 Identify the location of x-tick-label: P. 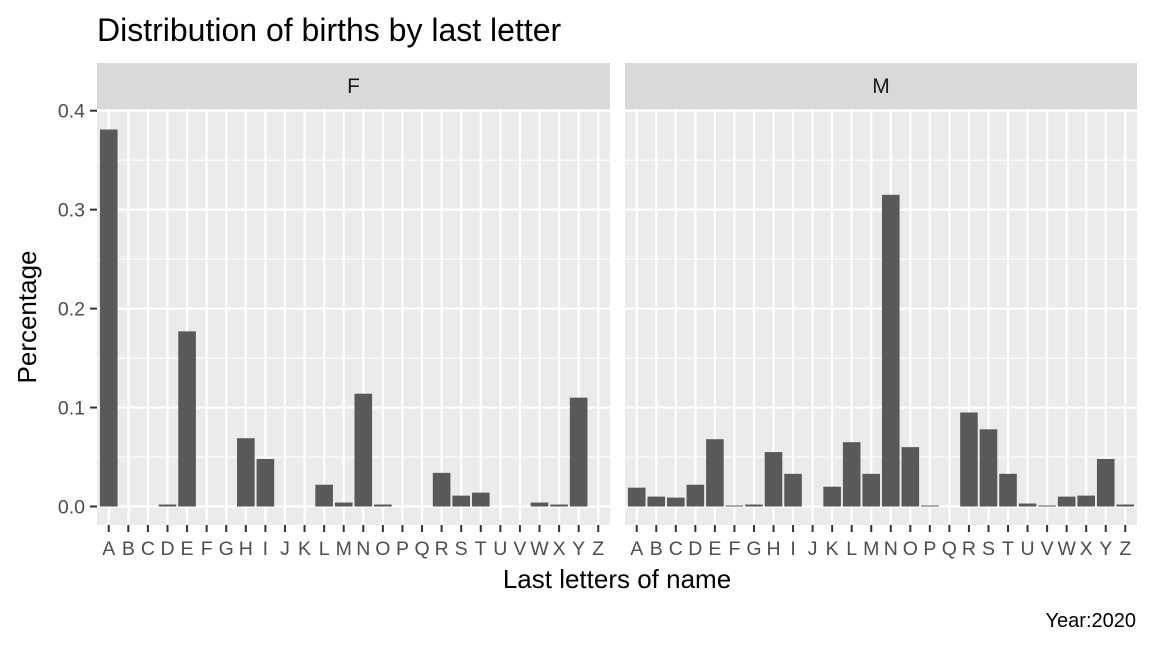
(929, 549).